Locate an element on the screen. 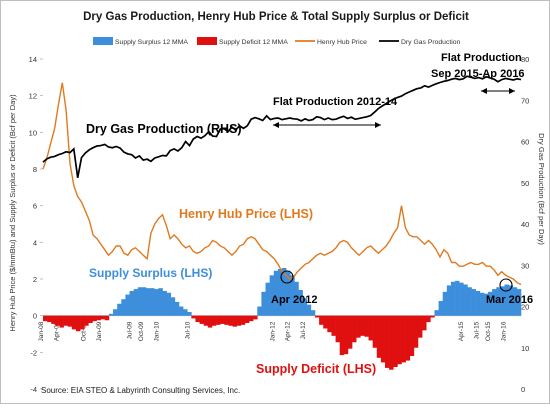  x-tick-label: Oct-08 is located at coordinates (83, 331).